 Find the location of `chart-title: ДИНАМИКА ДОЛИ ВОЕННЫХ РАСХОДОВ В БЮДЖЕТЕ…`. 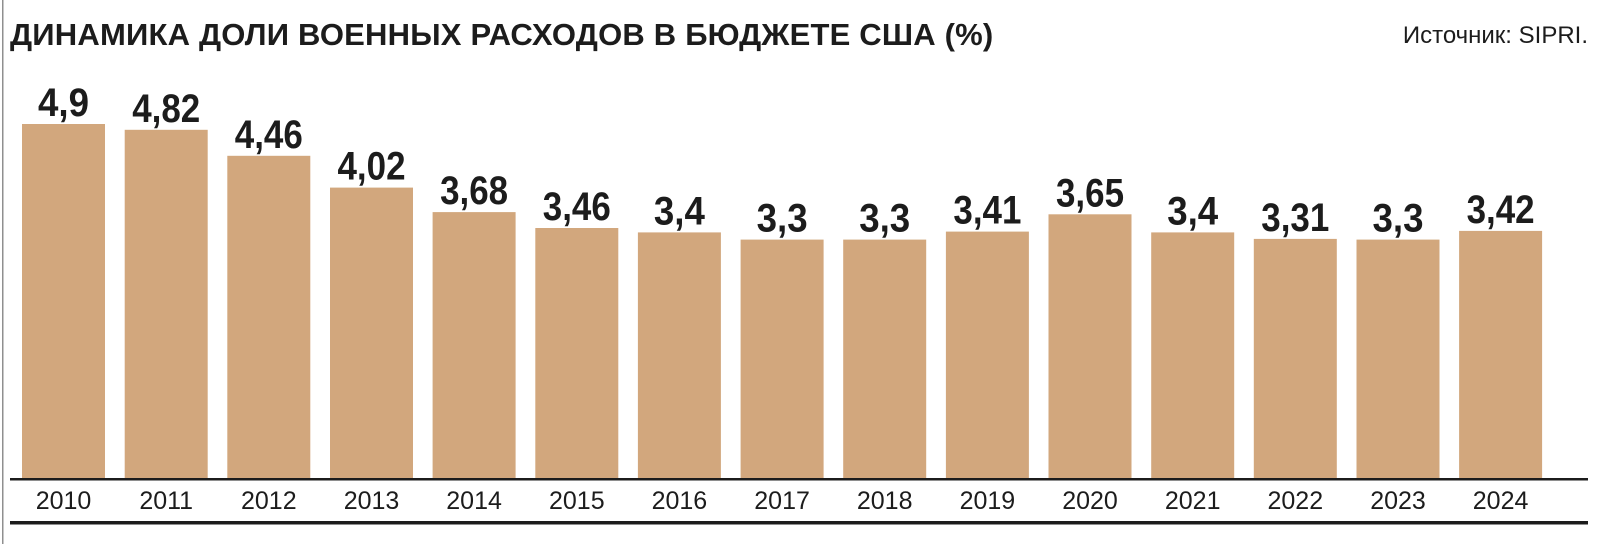

chart-title: ДИНАМИКА ДОЛИ ВОЕННЫХ РАСХОДОВ В БЮДЖЕТЕ… is located at coordinates (501, 34).